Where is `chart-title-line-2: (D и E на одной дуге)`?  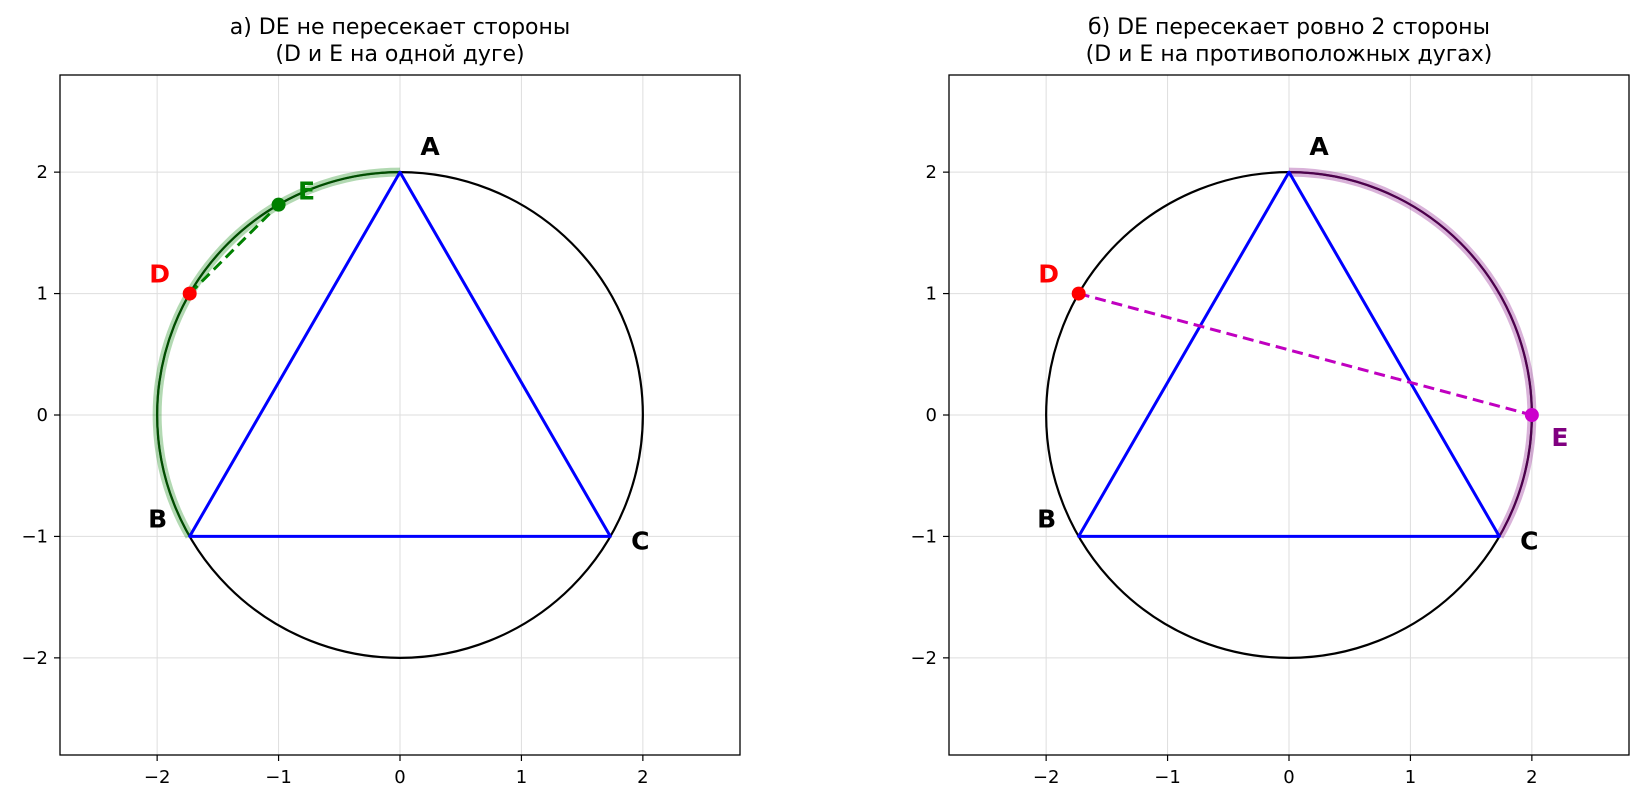 chart-title-line-2: (D и E на одной дуге) is located at coordinates (399, 54).